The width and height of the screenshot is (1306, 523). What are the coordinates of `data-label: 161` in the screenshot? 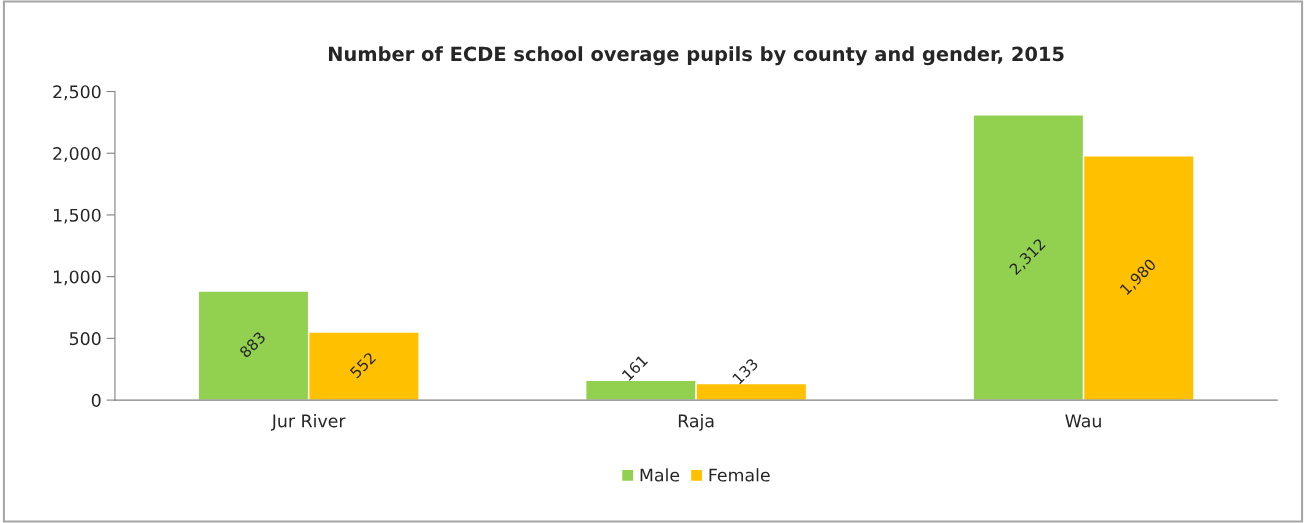 It's located at (635, 368).